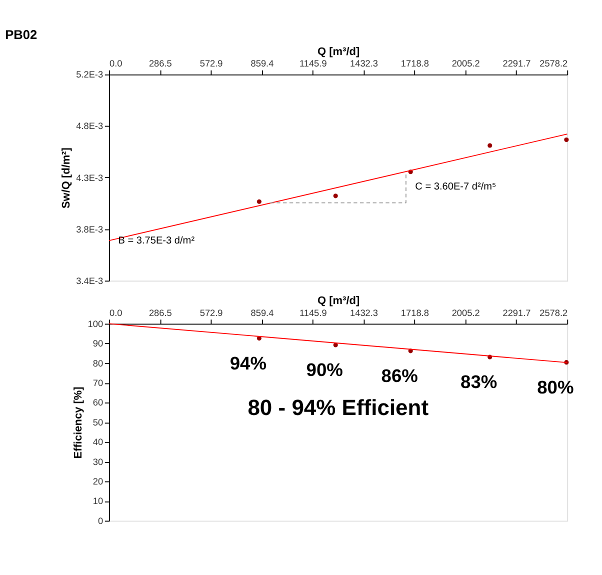 The height and width of the screenshot is (575, 602). What do you see at coordinates (98, 343) in the screenshot?
I see `y-tick-label: 90` at bounding box center [98, 343].